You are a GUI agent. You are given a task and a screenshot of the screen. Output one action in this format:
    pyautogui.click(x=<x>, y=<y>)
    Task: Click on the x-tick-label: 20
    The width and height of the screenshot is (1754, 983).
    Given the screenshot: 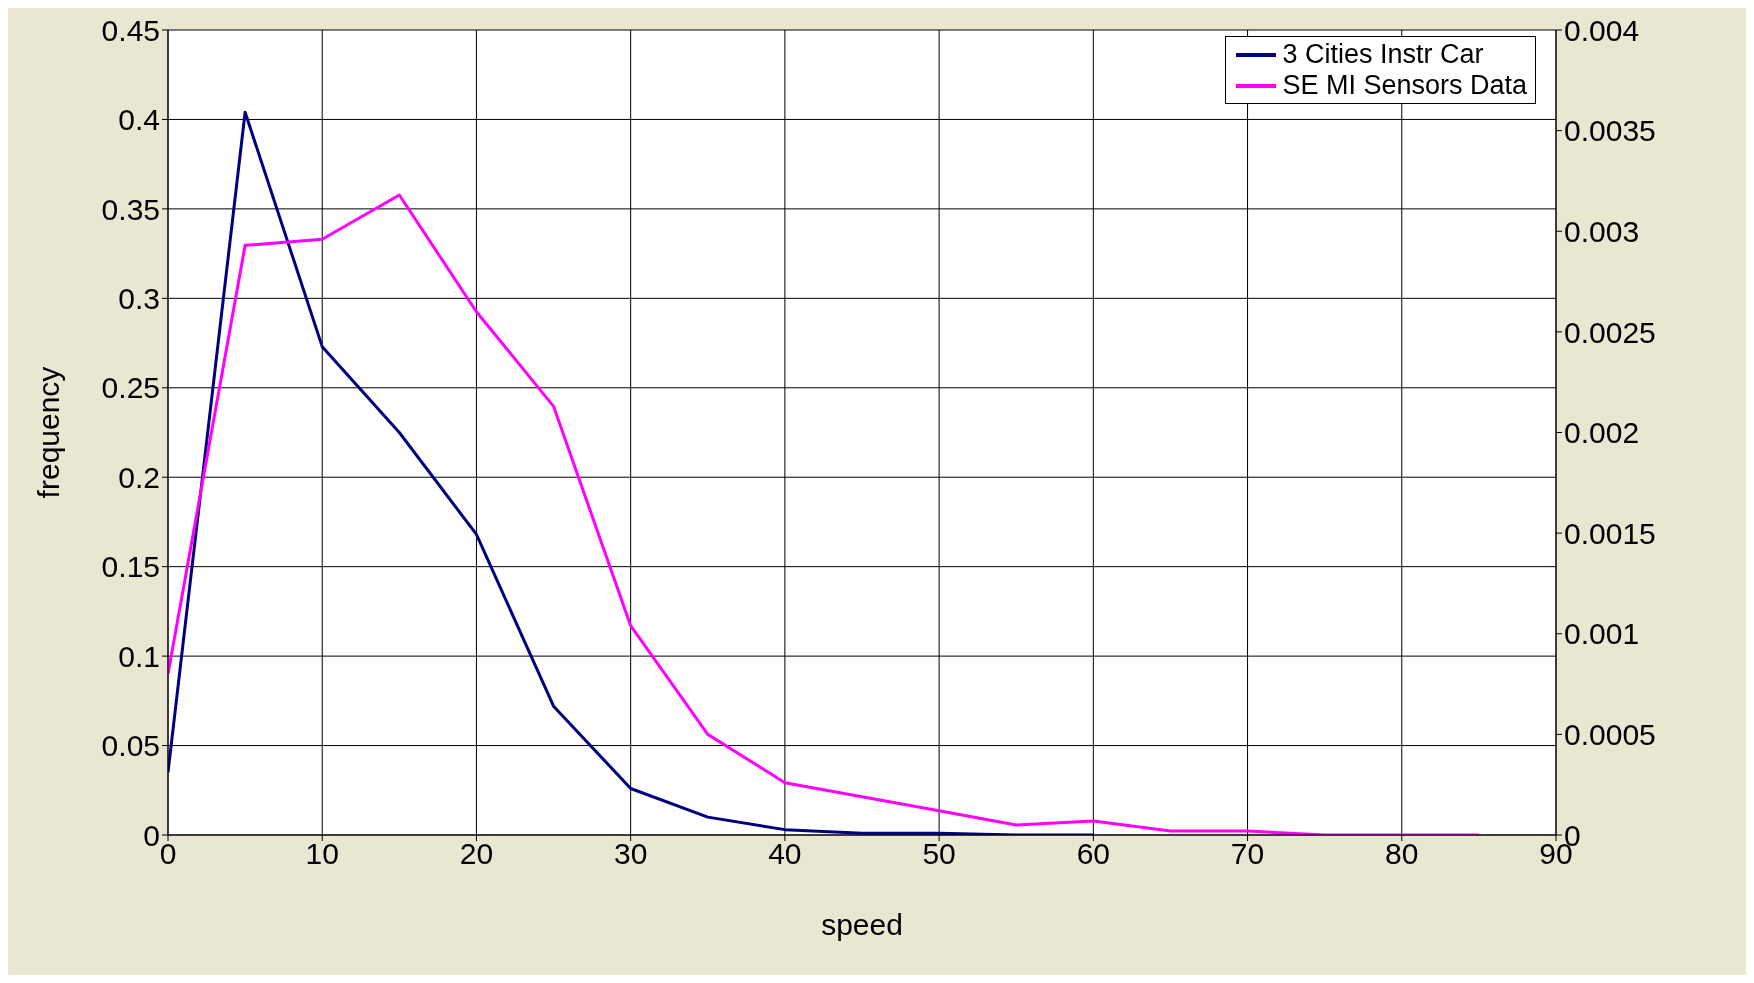 What is the action you would take?
    pyautogui.click(x=476, y=854)
    